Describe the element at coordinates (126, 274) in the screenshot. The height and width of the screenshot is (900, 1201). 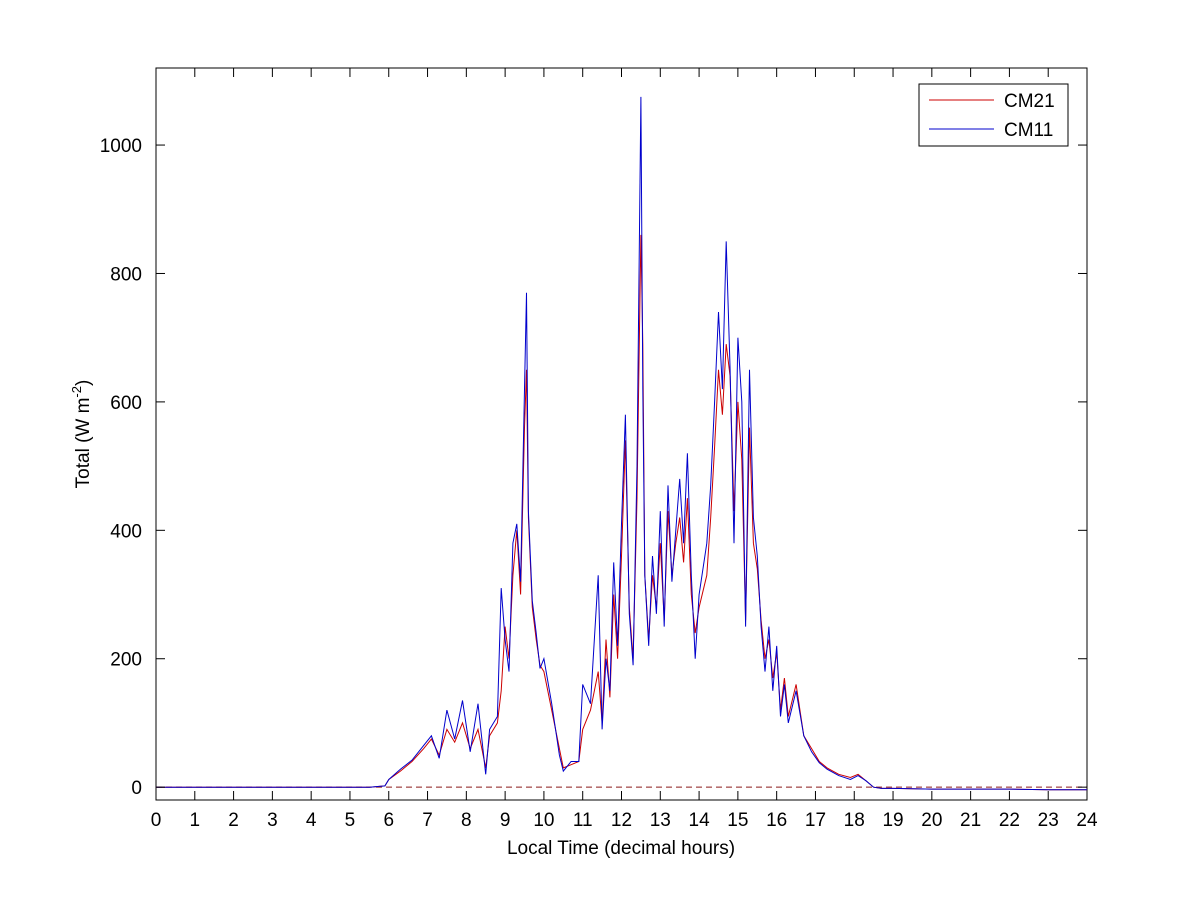
I see `y-tick-label: 800` at that location.